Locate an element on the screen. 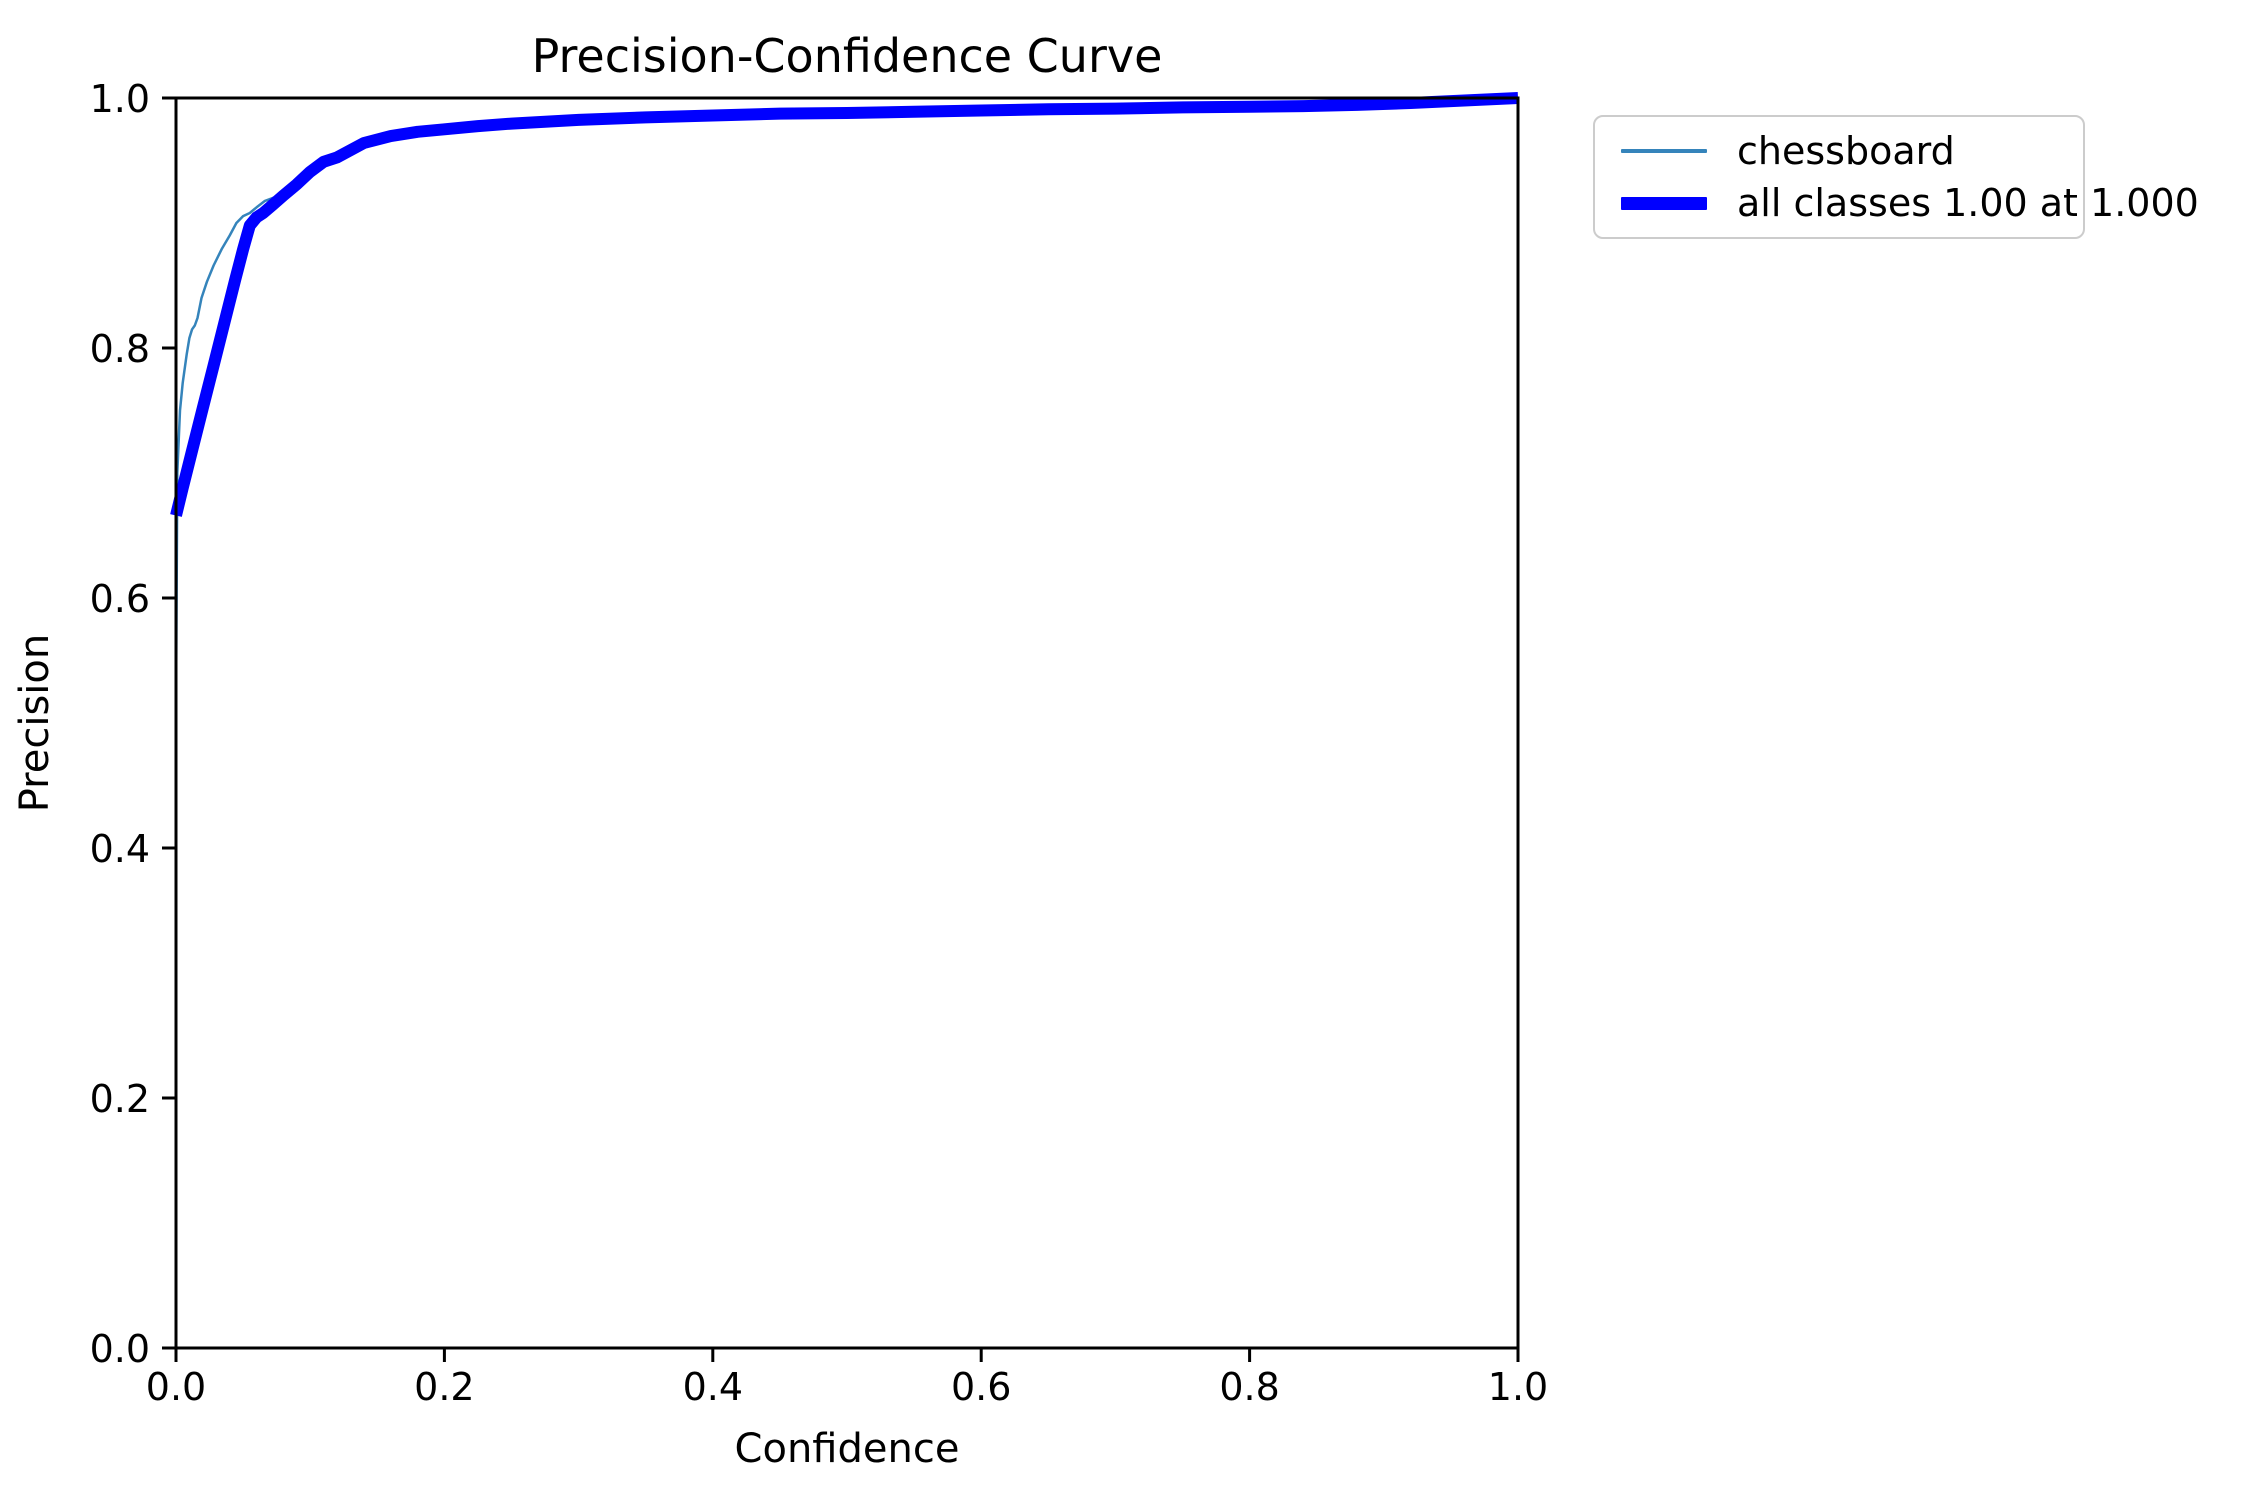 The width and height of the screenshot is (2250, 1500). x-tick-label: 0.0 is located at coordinates (176, 1387).